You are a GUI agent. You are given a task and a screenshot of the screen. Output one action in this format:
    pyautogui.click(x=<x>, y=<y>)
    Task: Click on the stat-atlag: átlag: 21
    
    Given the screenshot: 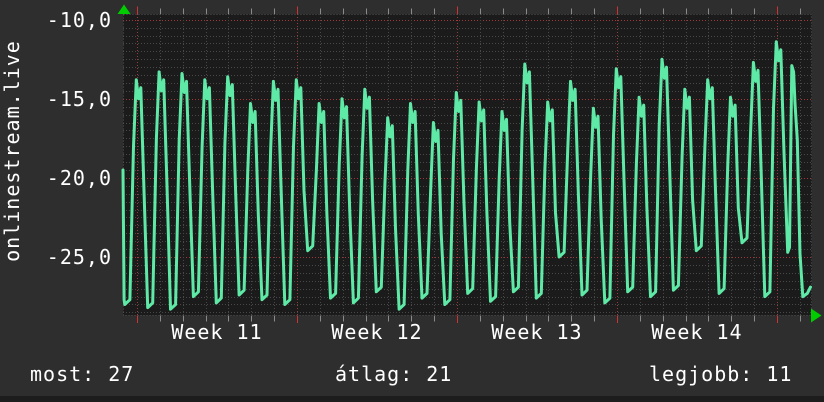 What is the action you would take?
    pyautogui.click(x=393, y=374)
    